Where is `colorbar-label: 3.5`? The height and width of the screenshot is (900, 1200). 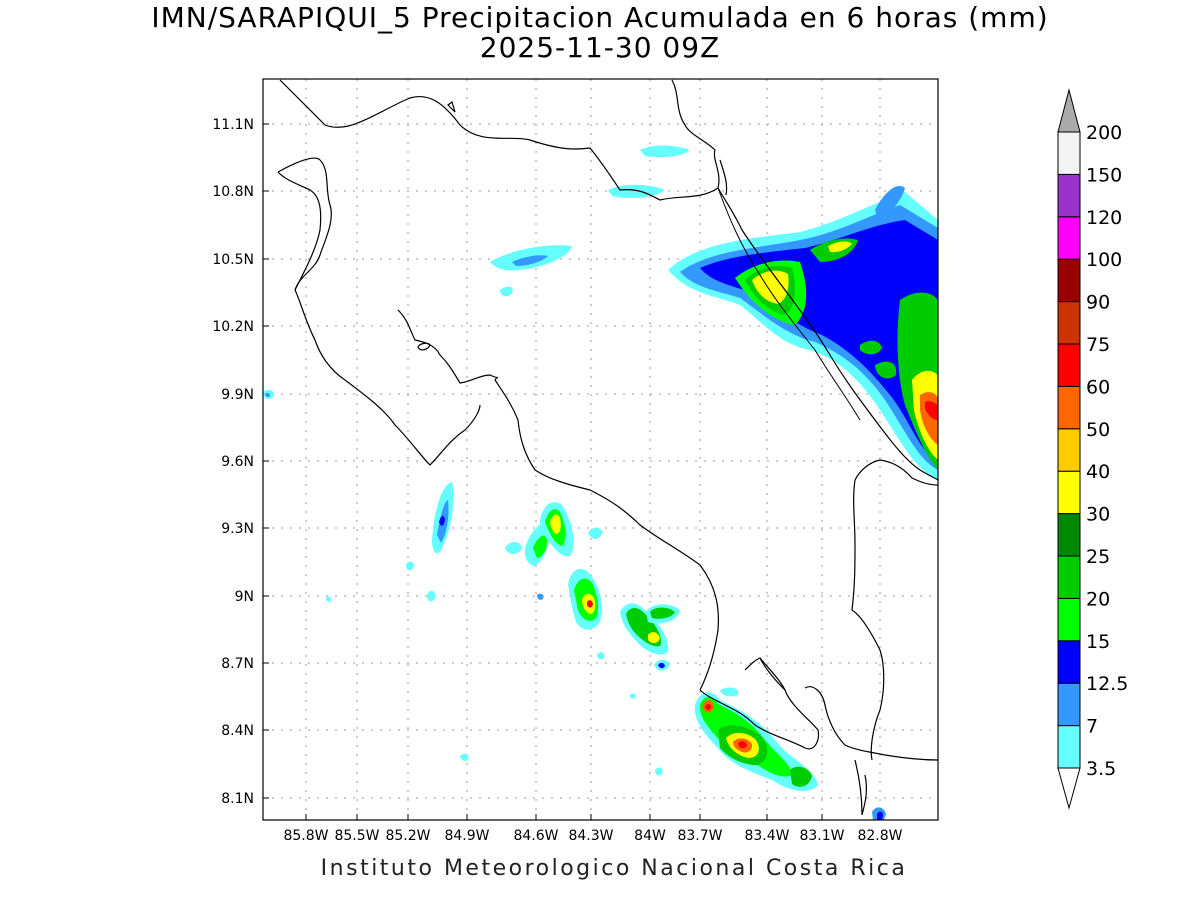
colorbar-label: 3.5 is located at coordinates (1101, 769).